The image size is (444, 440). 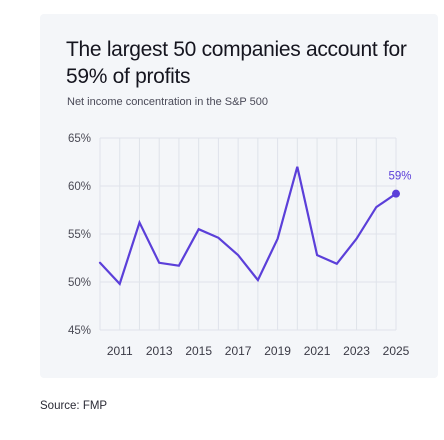 What do you see at coordinates (79, 187) in the screenshot?
I see `y-tick-label: 60%` at bounding box center [79, 187].